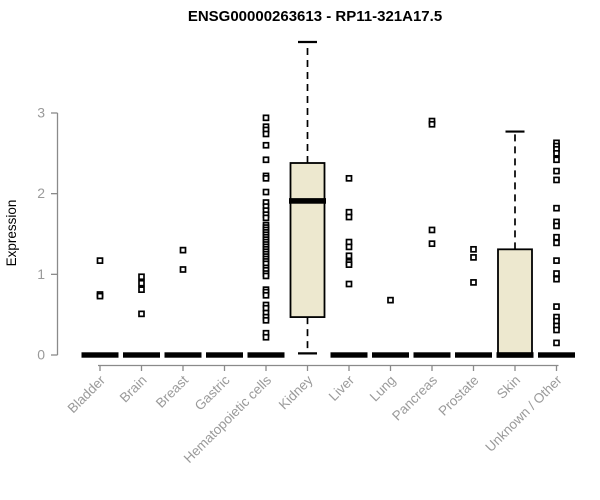 Image resolution: width=600 pixels, height=500 pixels. What do you see at coordinates (414, 397) in the screenshot?
I see `x-tick-label-pancreas: Pancreas` at bounding box center [414, 397].